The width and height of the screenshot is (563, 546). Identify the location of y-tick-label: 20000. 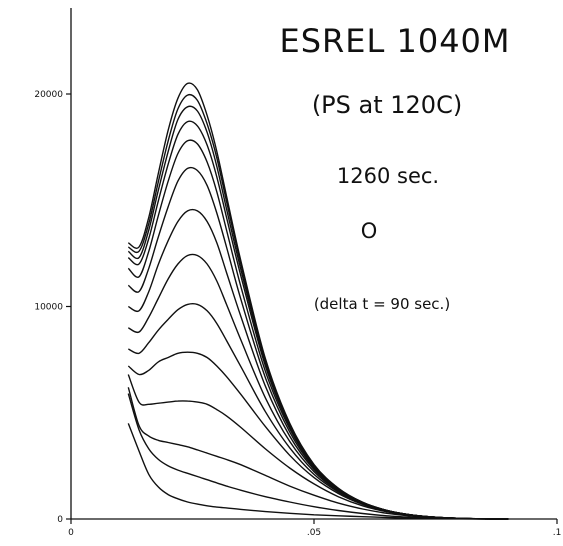
(48, 95).